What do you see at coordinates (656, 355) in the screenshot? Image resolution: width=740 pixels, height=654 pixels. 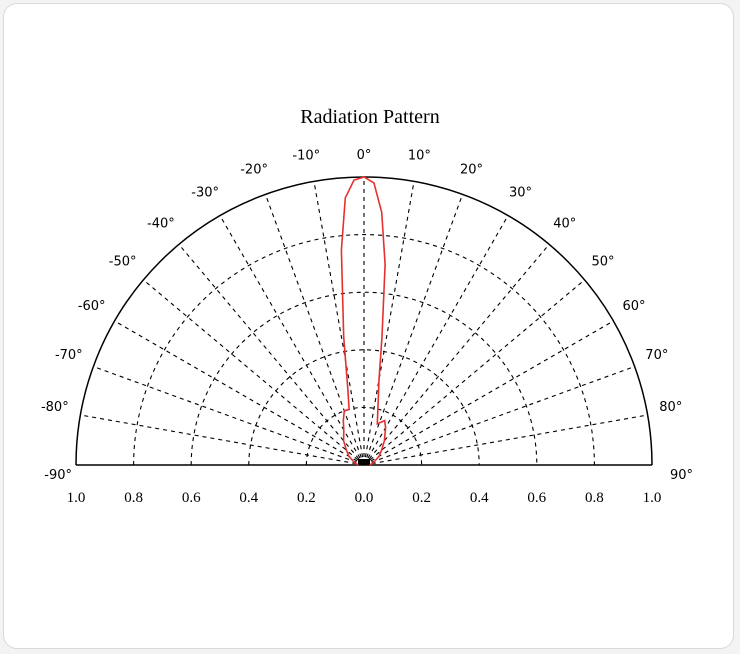 I see `angle-tick-label: 70°` at bounding box center [656, 355].